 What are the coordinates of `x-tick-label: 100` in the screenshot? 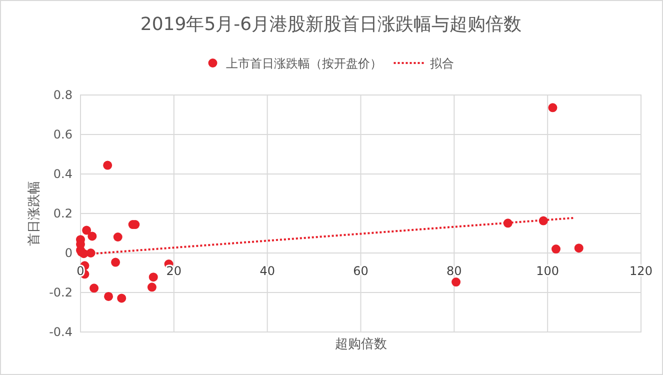 It's located at (548, 271).